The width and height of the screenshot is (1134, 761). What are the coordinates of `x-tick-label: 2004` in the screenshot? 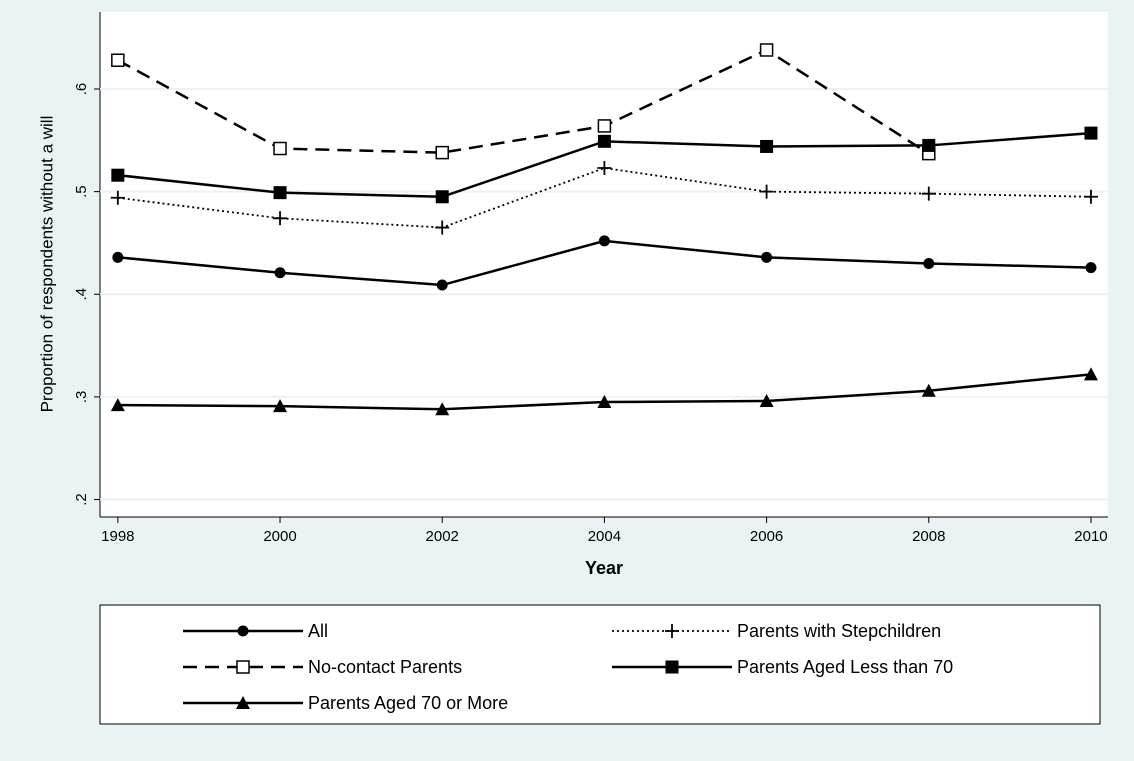 It's located at (604, 536).